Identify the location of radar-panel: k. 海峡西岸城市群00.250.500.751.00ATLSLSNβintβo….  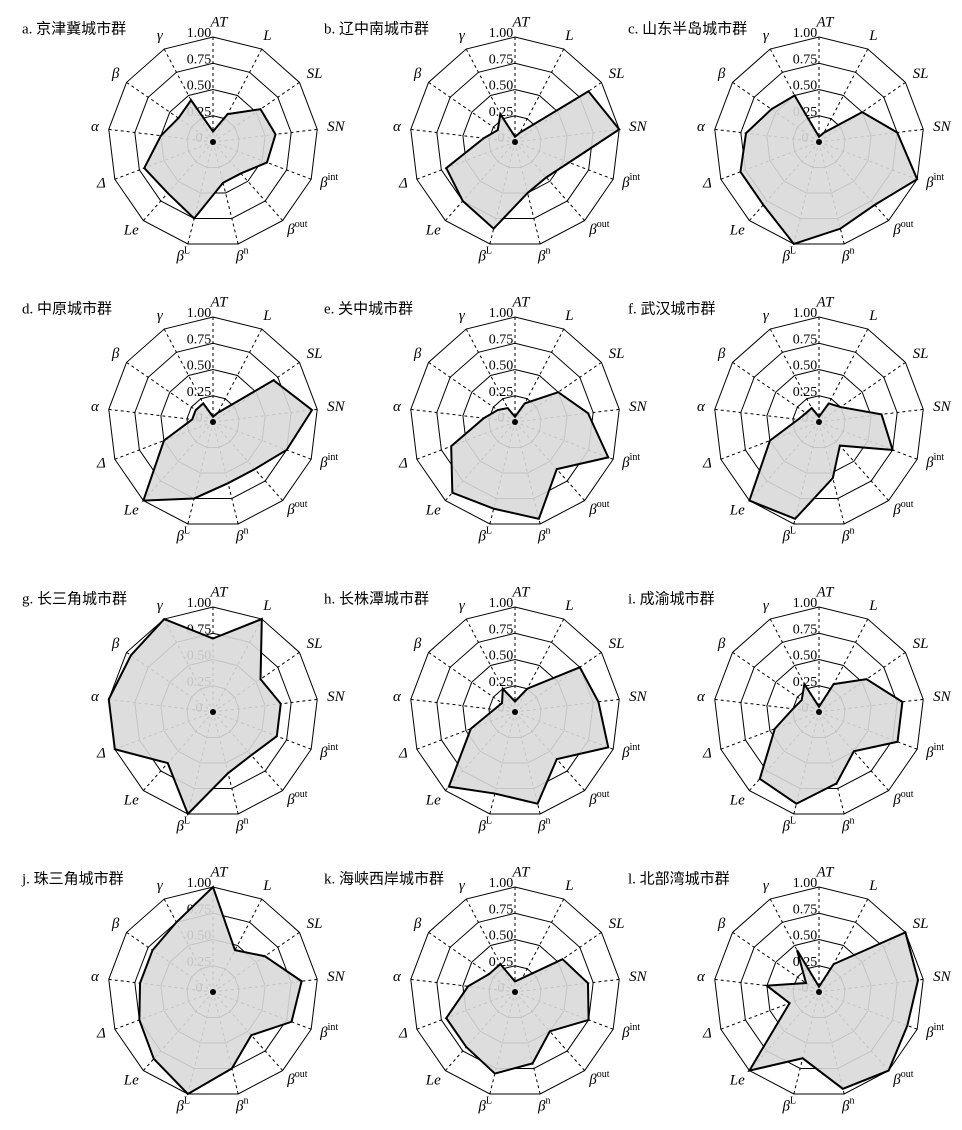
(486, 989).